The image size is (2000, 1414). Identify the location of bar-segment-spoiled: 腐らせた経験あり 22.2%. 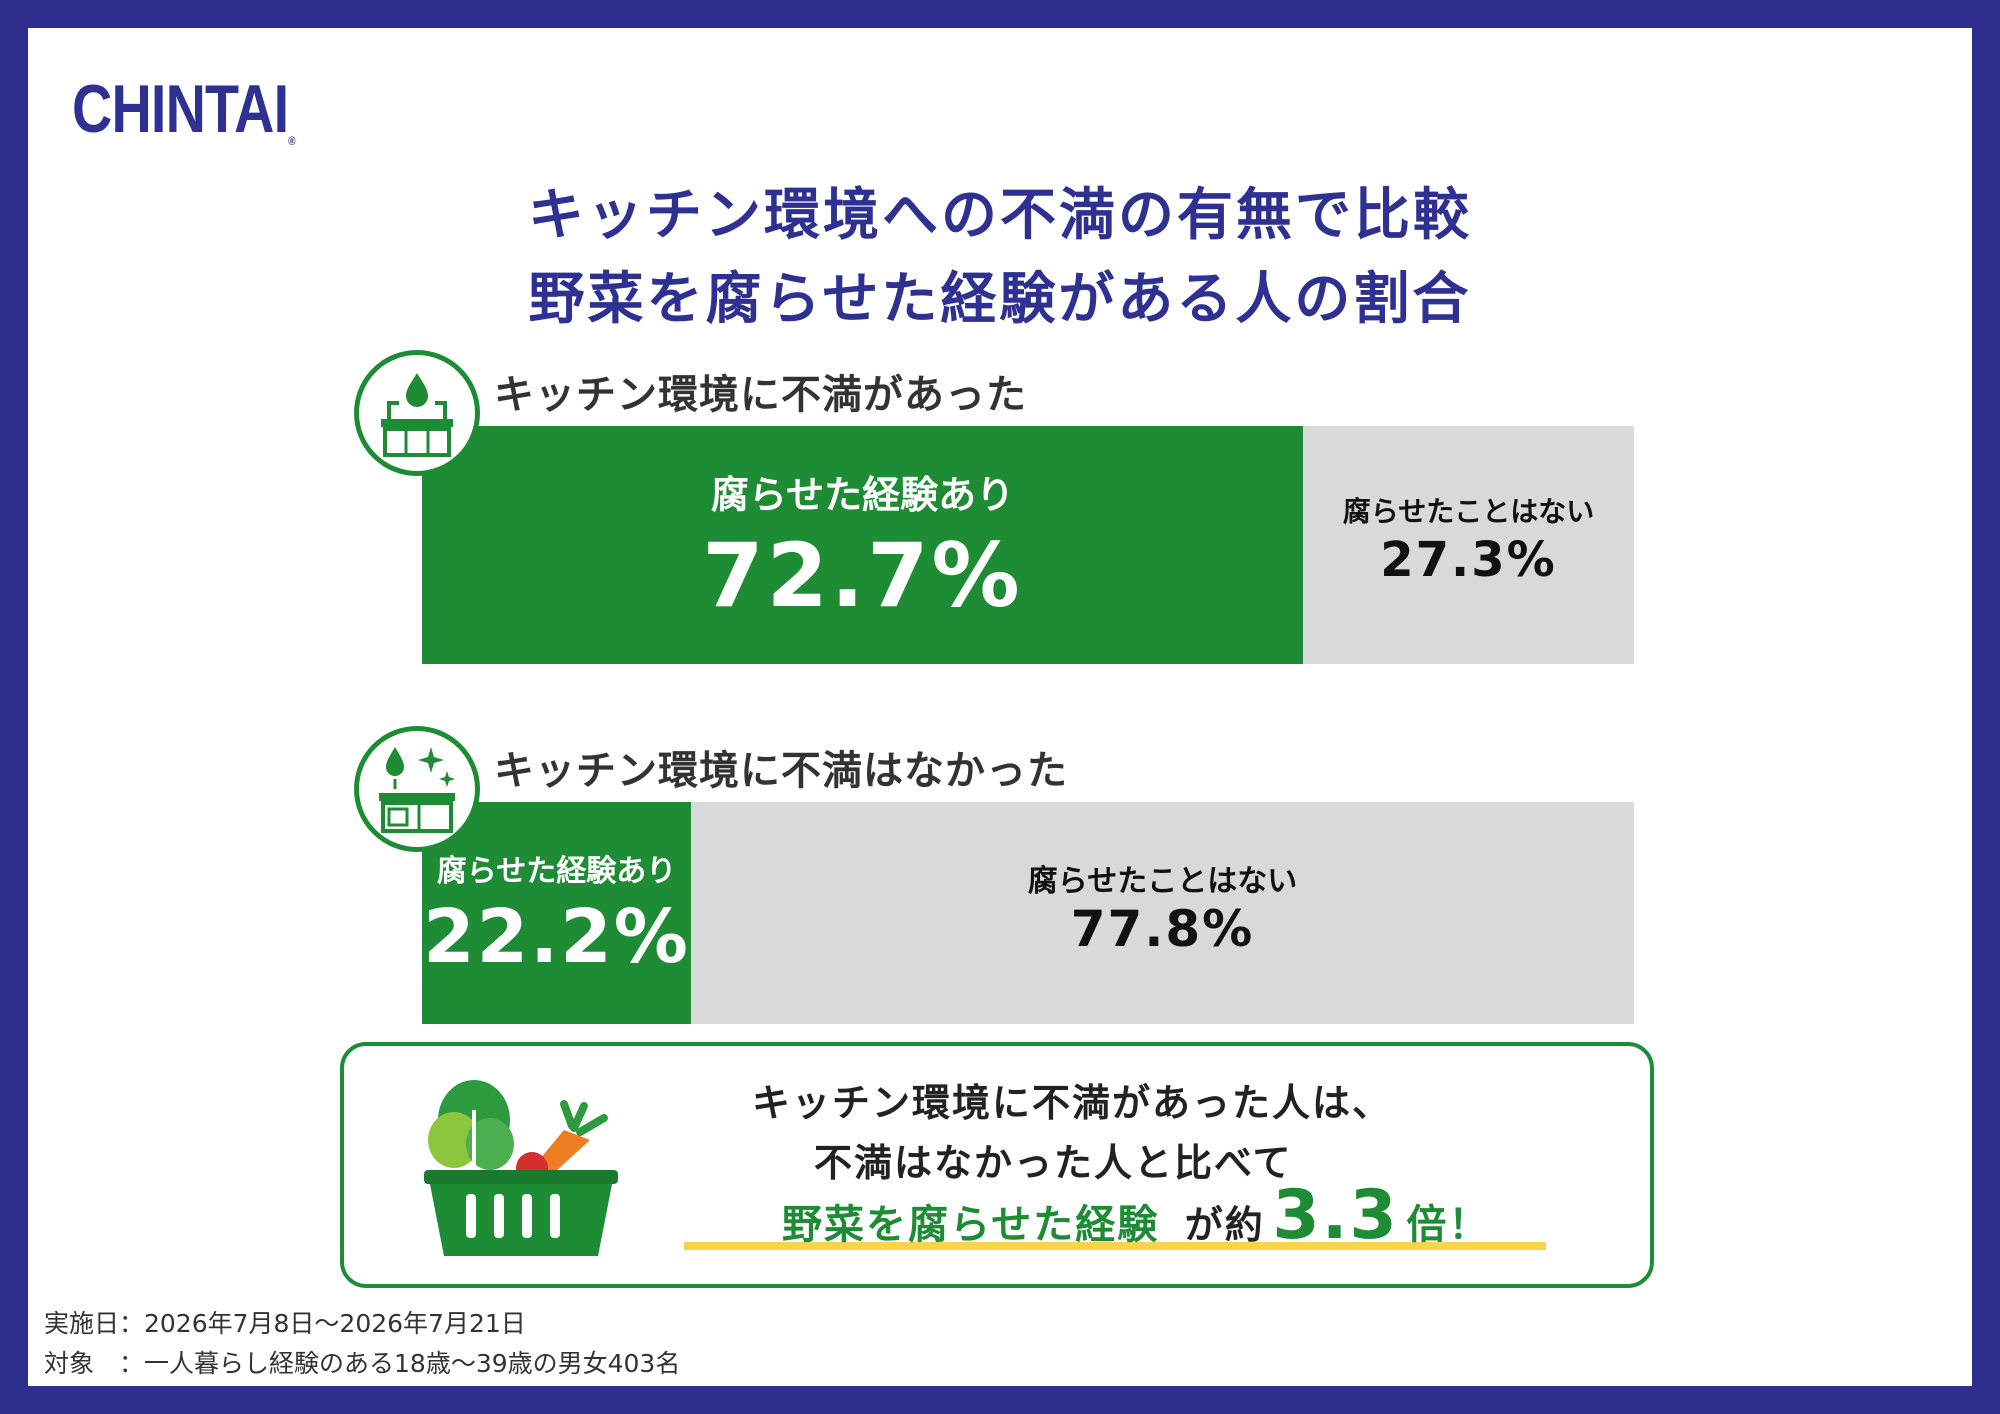
(556, 913).